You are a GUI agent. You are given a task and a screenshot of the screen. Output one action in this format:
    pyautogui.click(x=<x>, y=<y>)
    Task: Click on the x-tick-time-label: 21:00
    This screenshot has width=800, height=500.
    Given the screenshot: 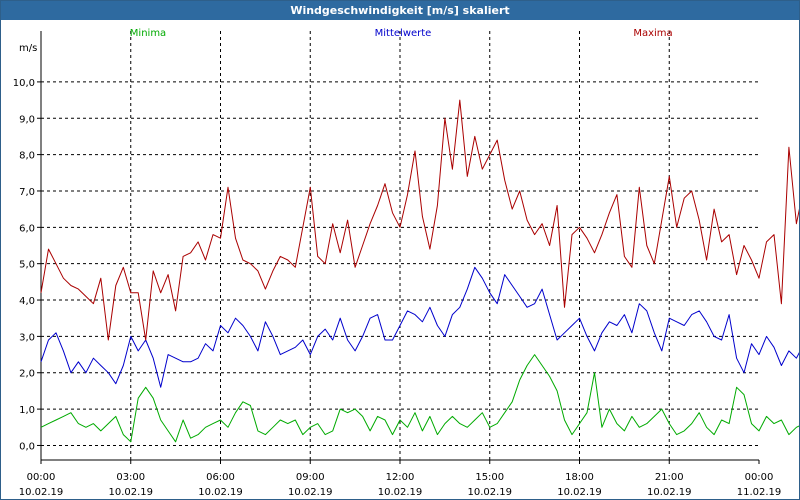 What is the action you would take?
    pyautogui.click(x=669, y=477)
    